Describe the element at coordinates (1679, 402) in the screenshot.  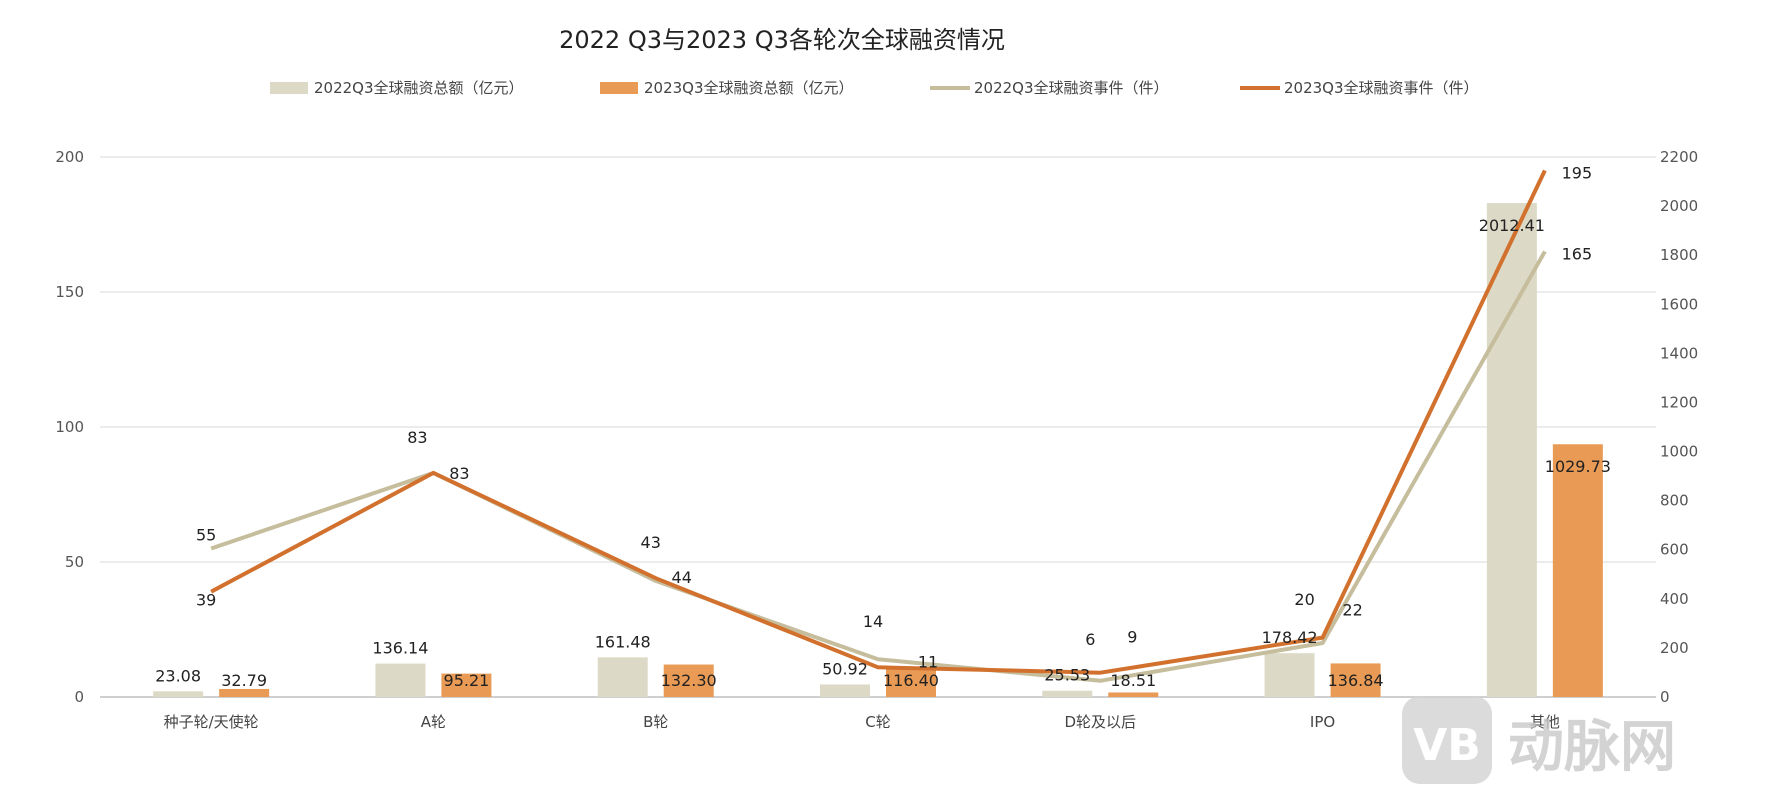
I see `right-axis-tick-label: 1200` at that location.